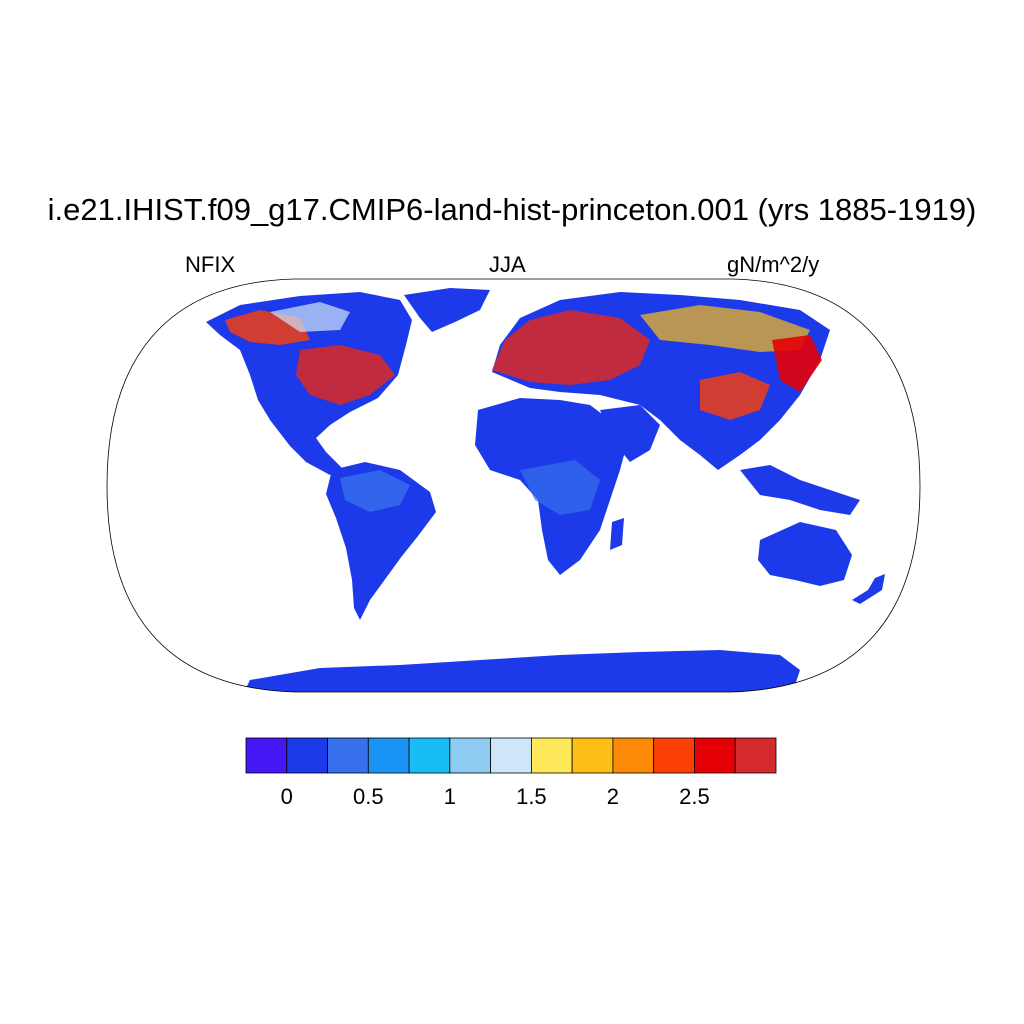 This screenshot has height=1024, width=1024. What do you see at coordinates (694, 796) in the screenshot?
I see `colorbar-tick-label: 2.5` at bounding box center [694, 796].